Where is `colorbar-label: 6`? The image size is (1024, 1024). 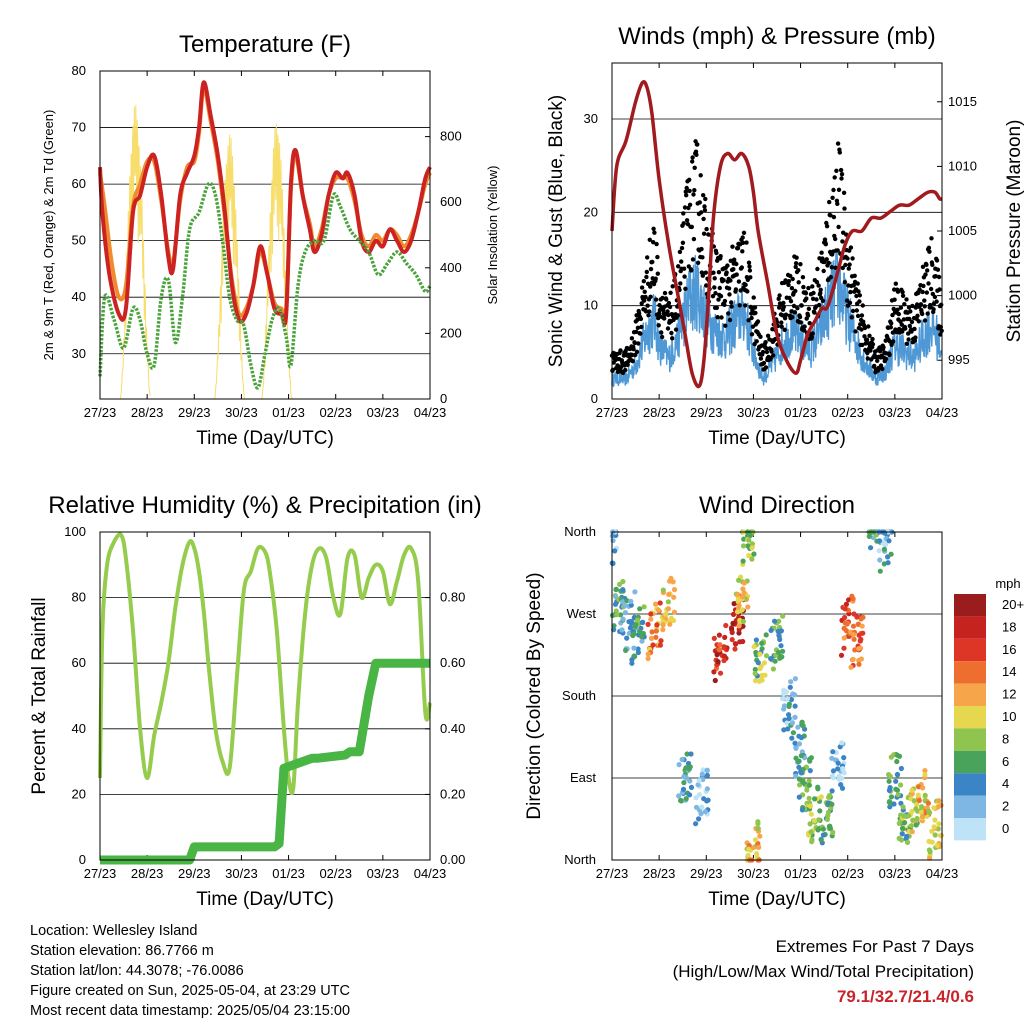 colorbar-label: 6 is located at coordinates (1005, 761).